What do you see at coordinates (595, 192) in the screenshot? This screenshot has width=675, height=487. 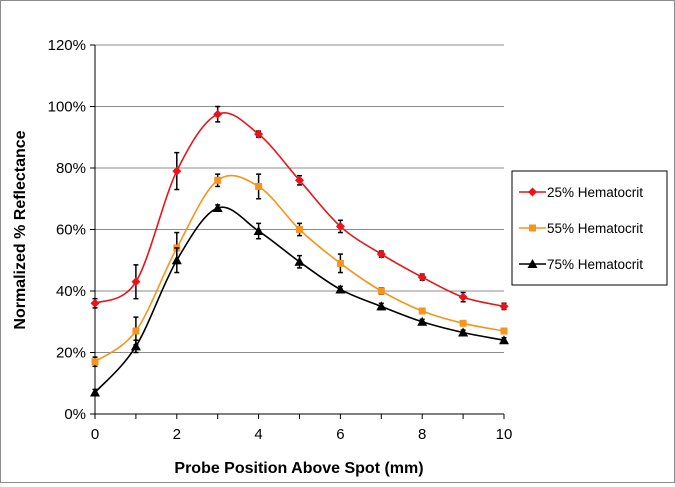 I see `legend-label: 25% Hematocrit` at bounding box center [595, 192].